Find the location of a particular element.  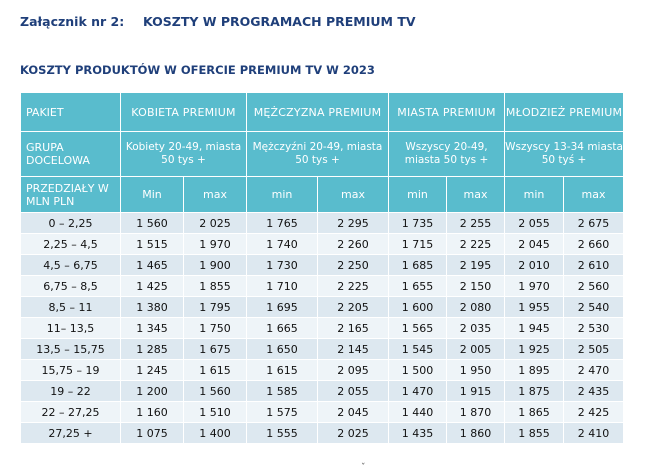

range-cell: 2,25 – 4,5 is located at coordinates (70, 244).